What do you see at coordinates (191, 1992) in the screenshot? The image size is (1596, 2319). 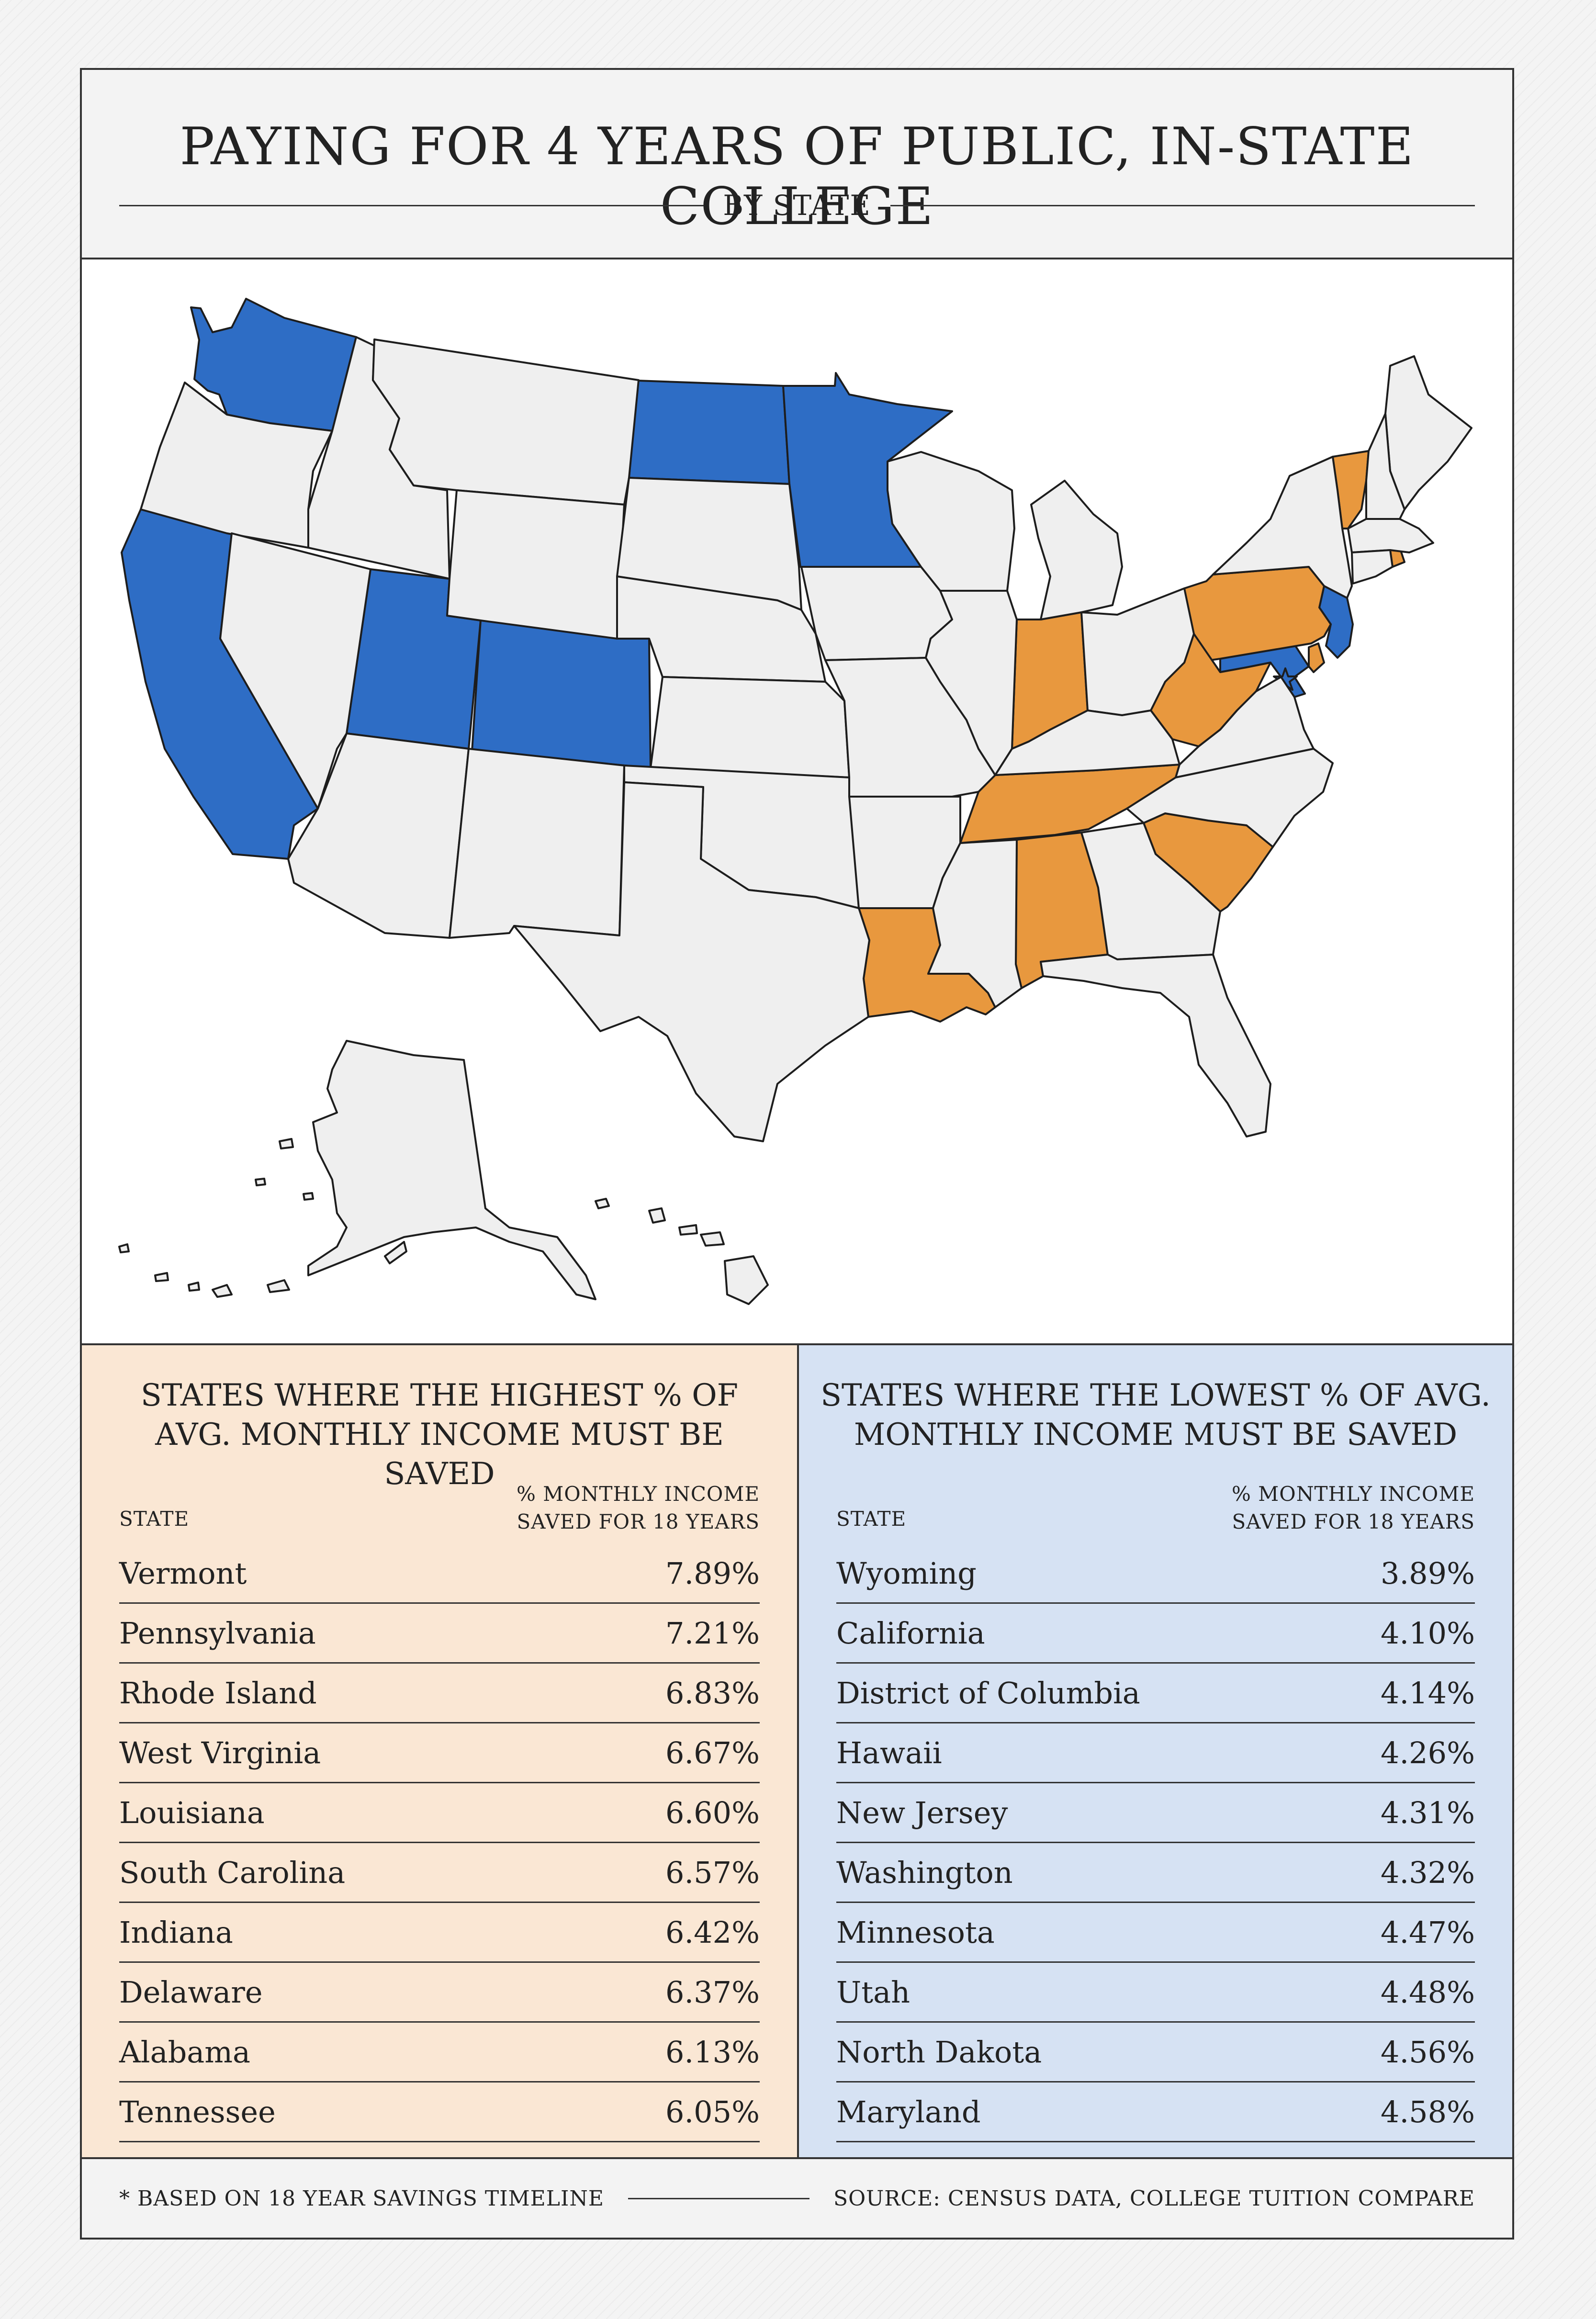 I see `row-state: Delaware` at bounding box center [191, 1992].